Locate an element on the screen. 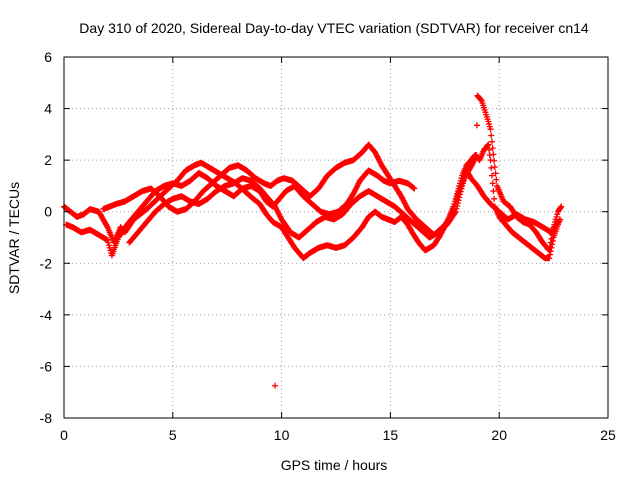 The width and height of the screenshot is (640, 480). x-tick-label: 15 is located at coordinates (391, 435).